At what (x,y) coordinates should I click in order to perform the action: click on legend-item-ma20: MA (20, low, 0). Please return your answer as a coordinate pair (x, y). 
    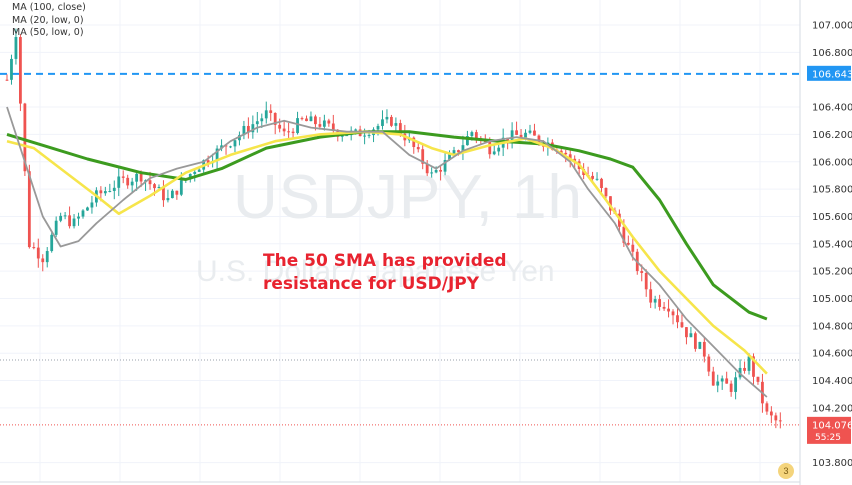
    Looking at the image, I should click on (48, 20).